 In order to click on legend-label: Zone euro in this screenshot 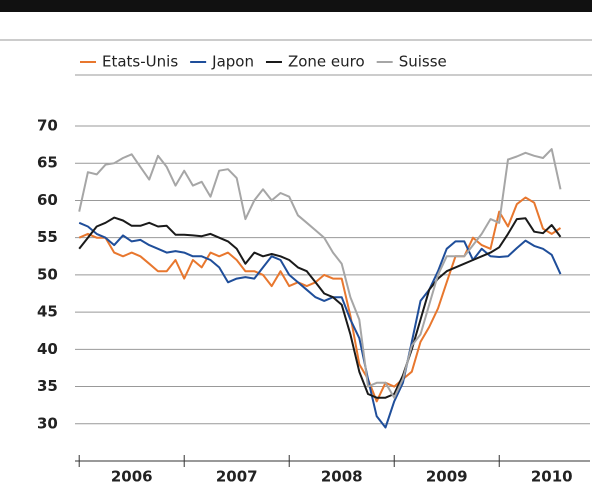, I will do `click(326, 62)`.